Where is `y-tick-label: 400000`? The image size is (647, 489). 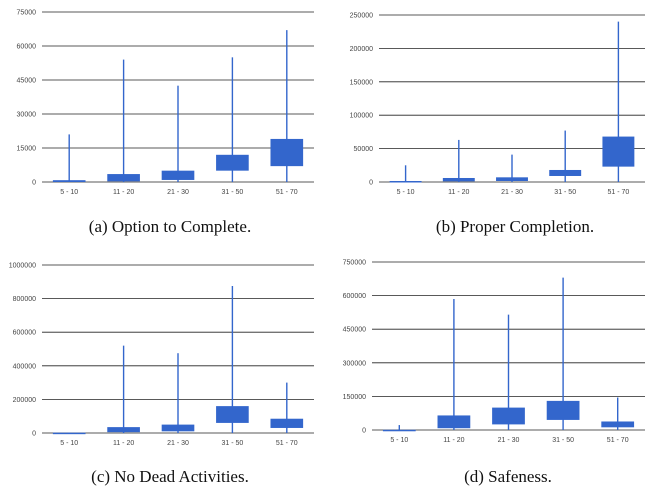 y-tick-label: 400000 is located at coordinates (24, 366).